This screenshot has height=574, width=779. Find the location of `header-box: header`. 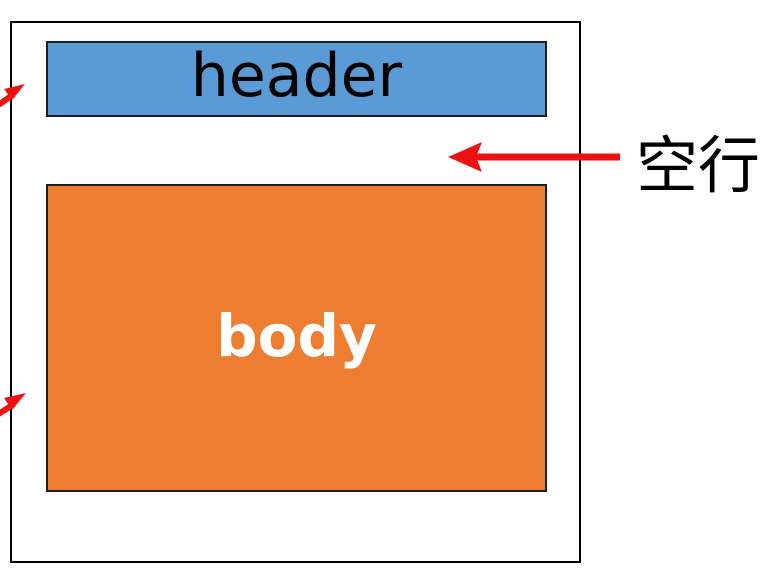

header-box: header is located at coordinates (296, 79).